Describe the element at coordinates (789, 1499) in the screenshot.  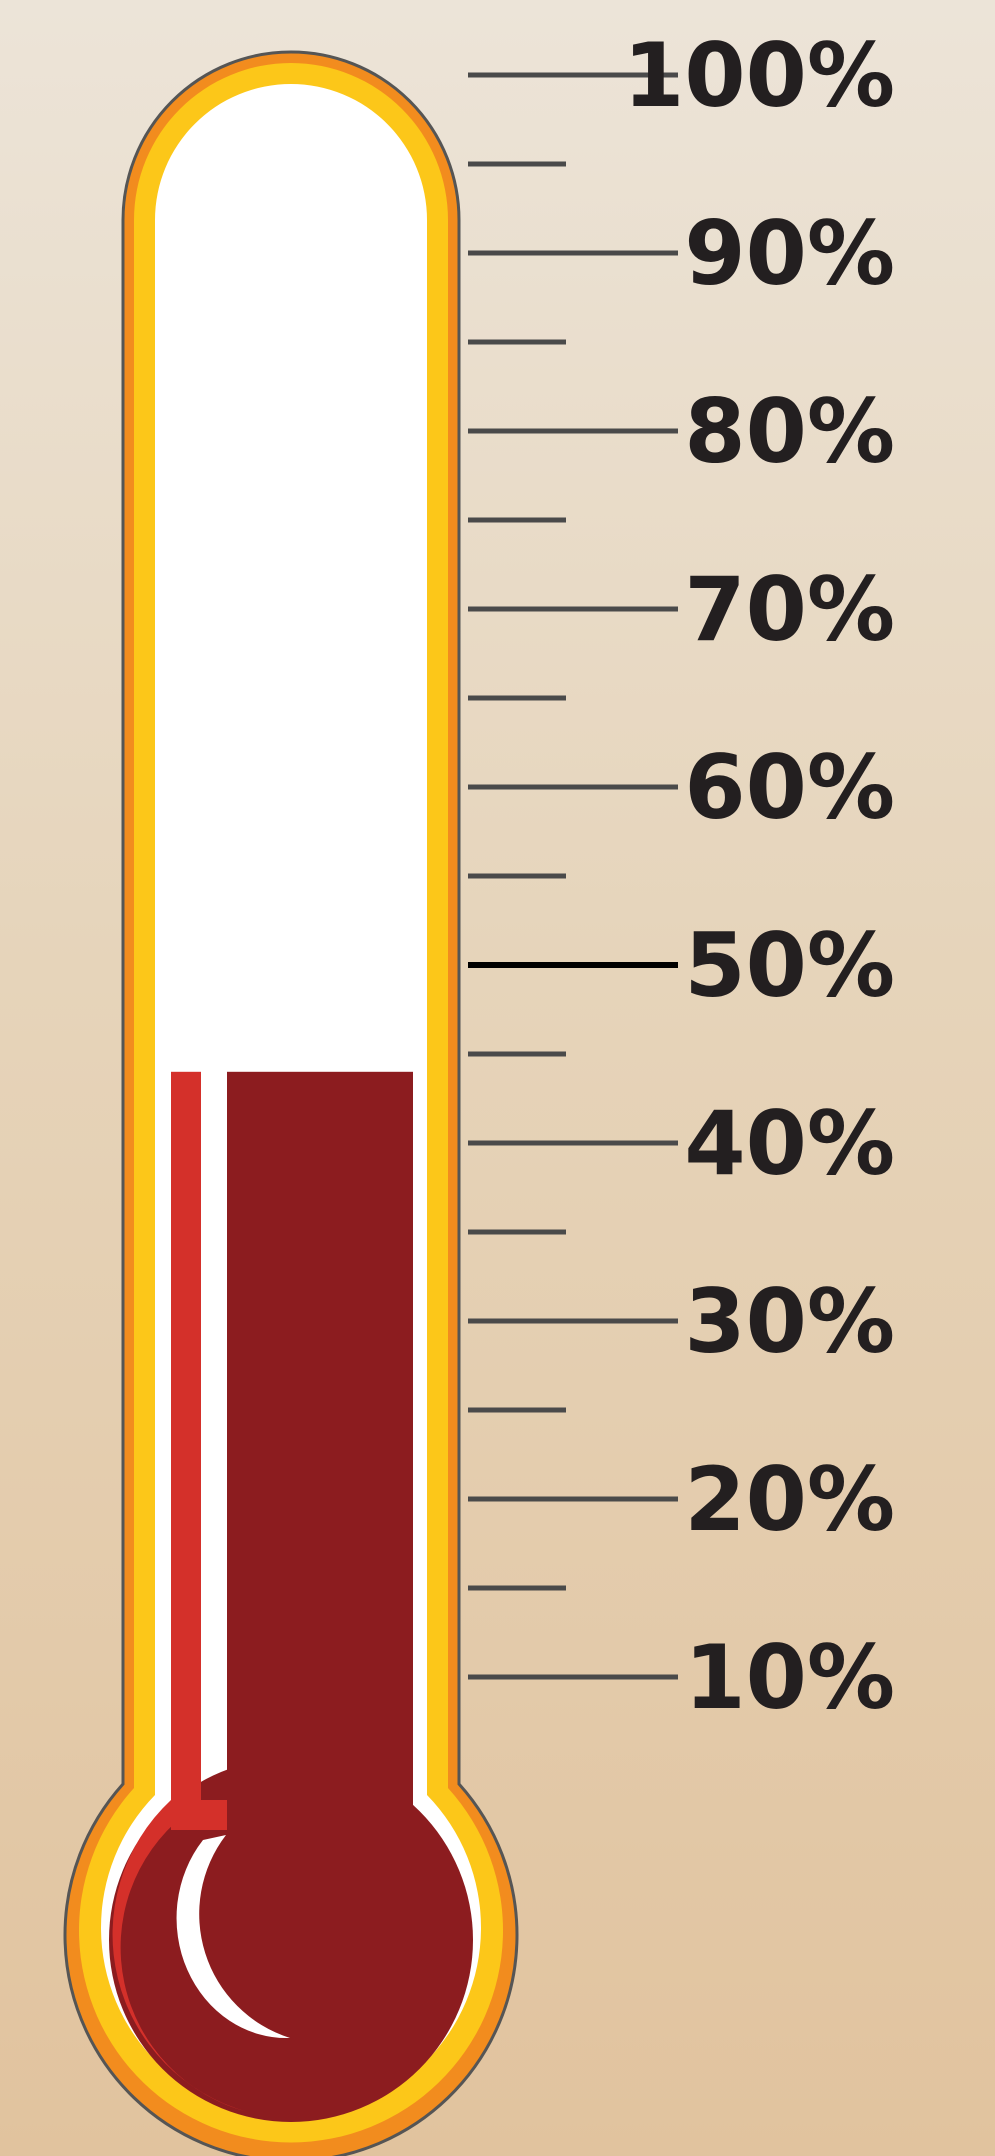
I see `scale-label: 20%` at that location.